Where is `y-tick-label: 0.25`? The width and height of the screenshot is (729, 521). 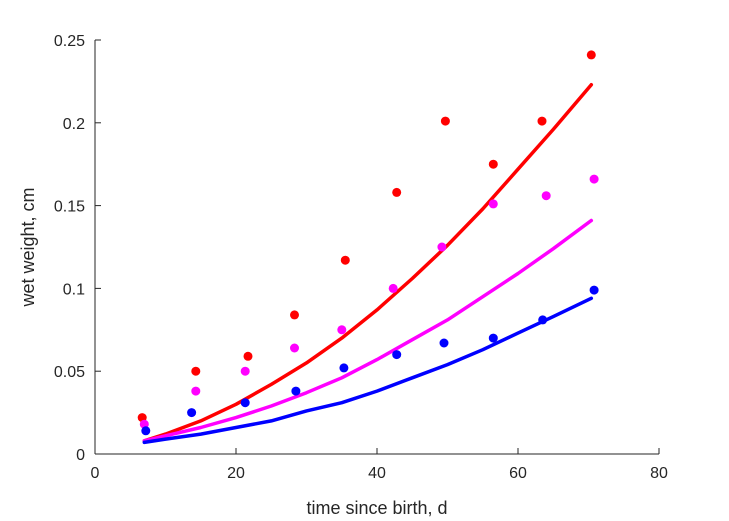
y-tick-label: 0.25 is located at coordinates (69, 41).